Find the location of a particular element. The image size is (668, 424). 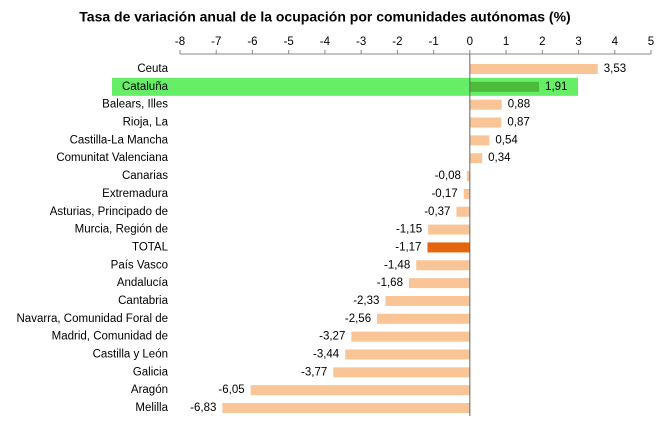

x-tick-label: -3 is located at coordinates (361, 42).